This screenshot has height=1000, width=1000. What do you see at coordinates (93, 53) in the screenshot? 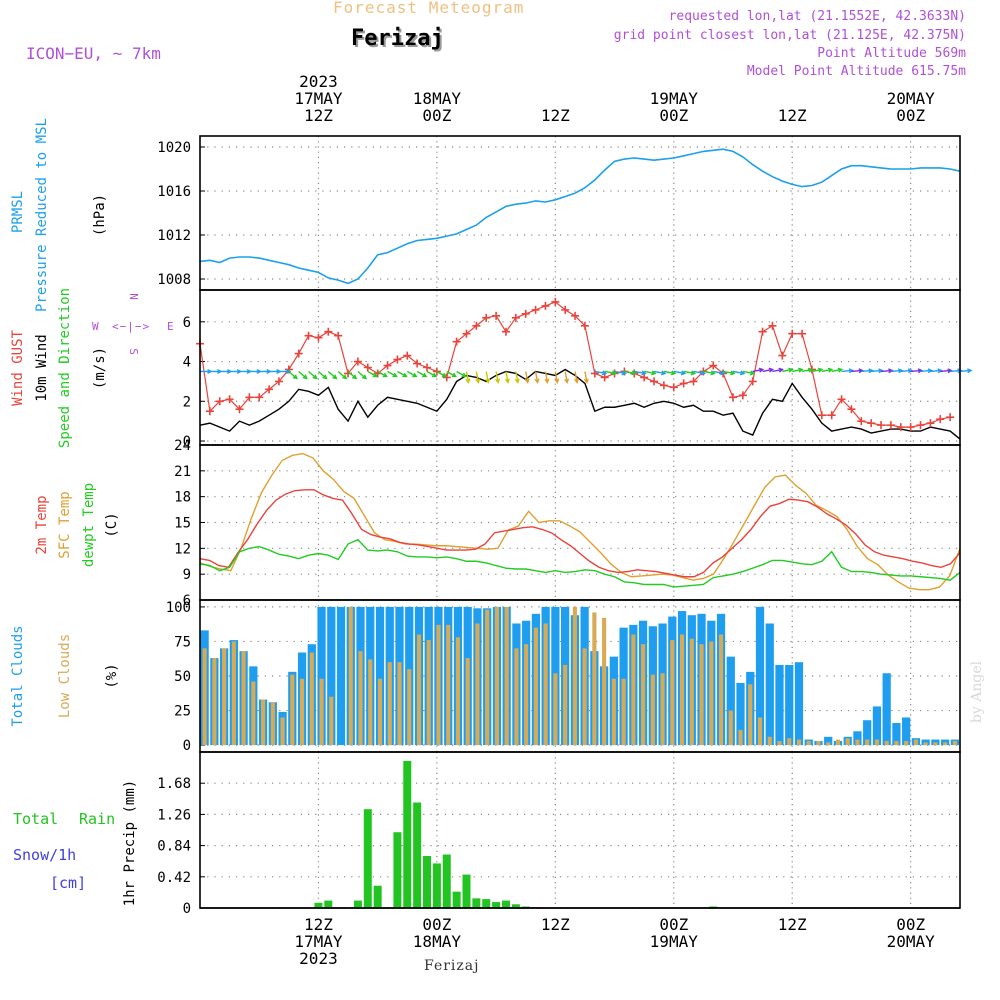
I see `model-label: ICON−EU, ~ 7km` at bounding box center [93, 53].